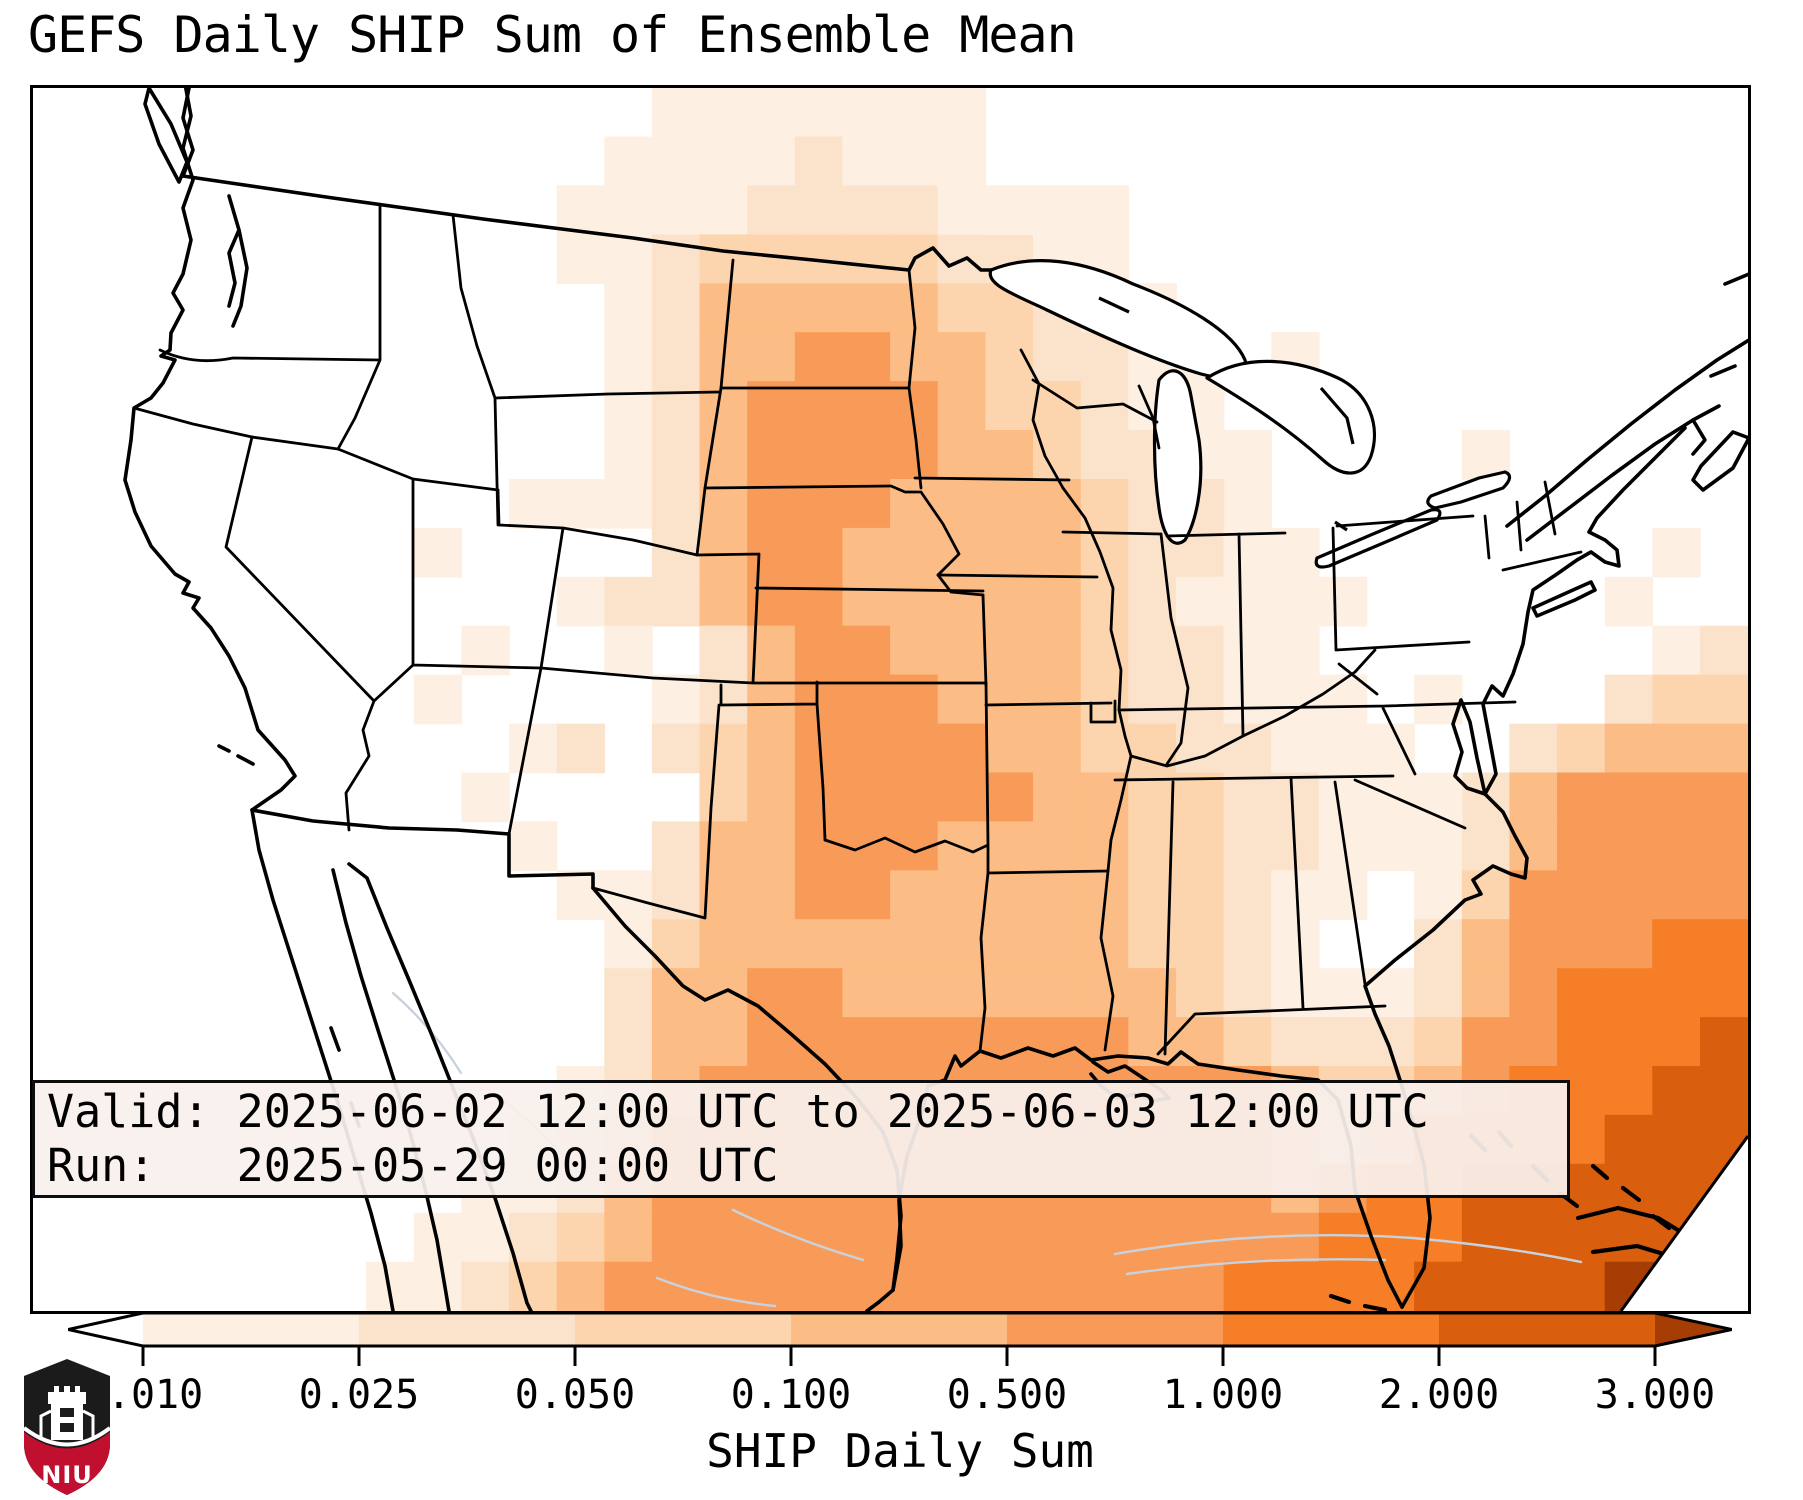 The width and height of the screenshot is (1803, 1500). Describe the element at coordinates (1719, 461) in the screenshot. I see `nova-scotia` at that location.